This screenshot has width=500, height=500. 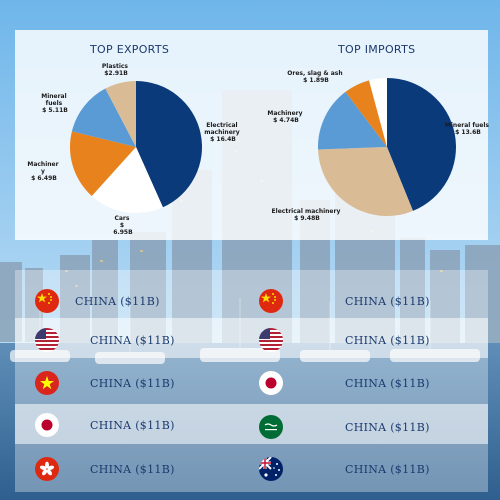 What do you see at coordinates (47, 383) in the screenshot?
I see `vietnam-flag-icon` at bounding box center [47, 383].